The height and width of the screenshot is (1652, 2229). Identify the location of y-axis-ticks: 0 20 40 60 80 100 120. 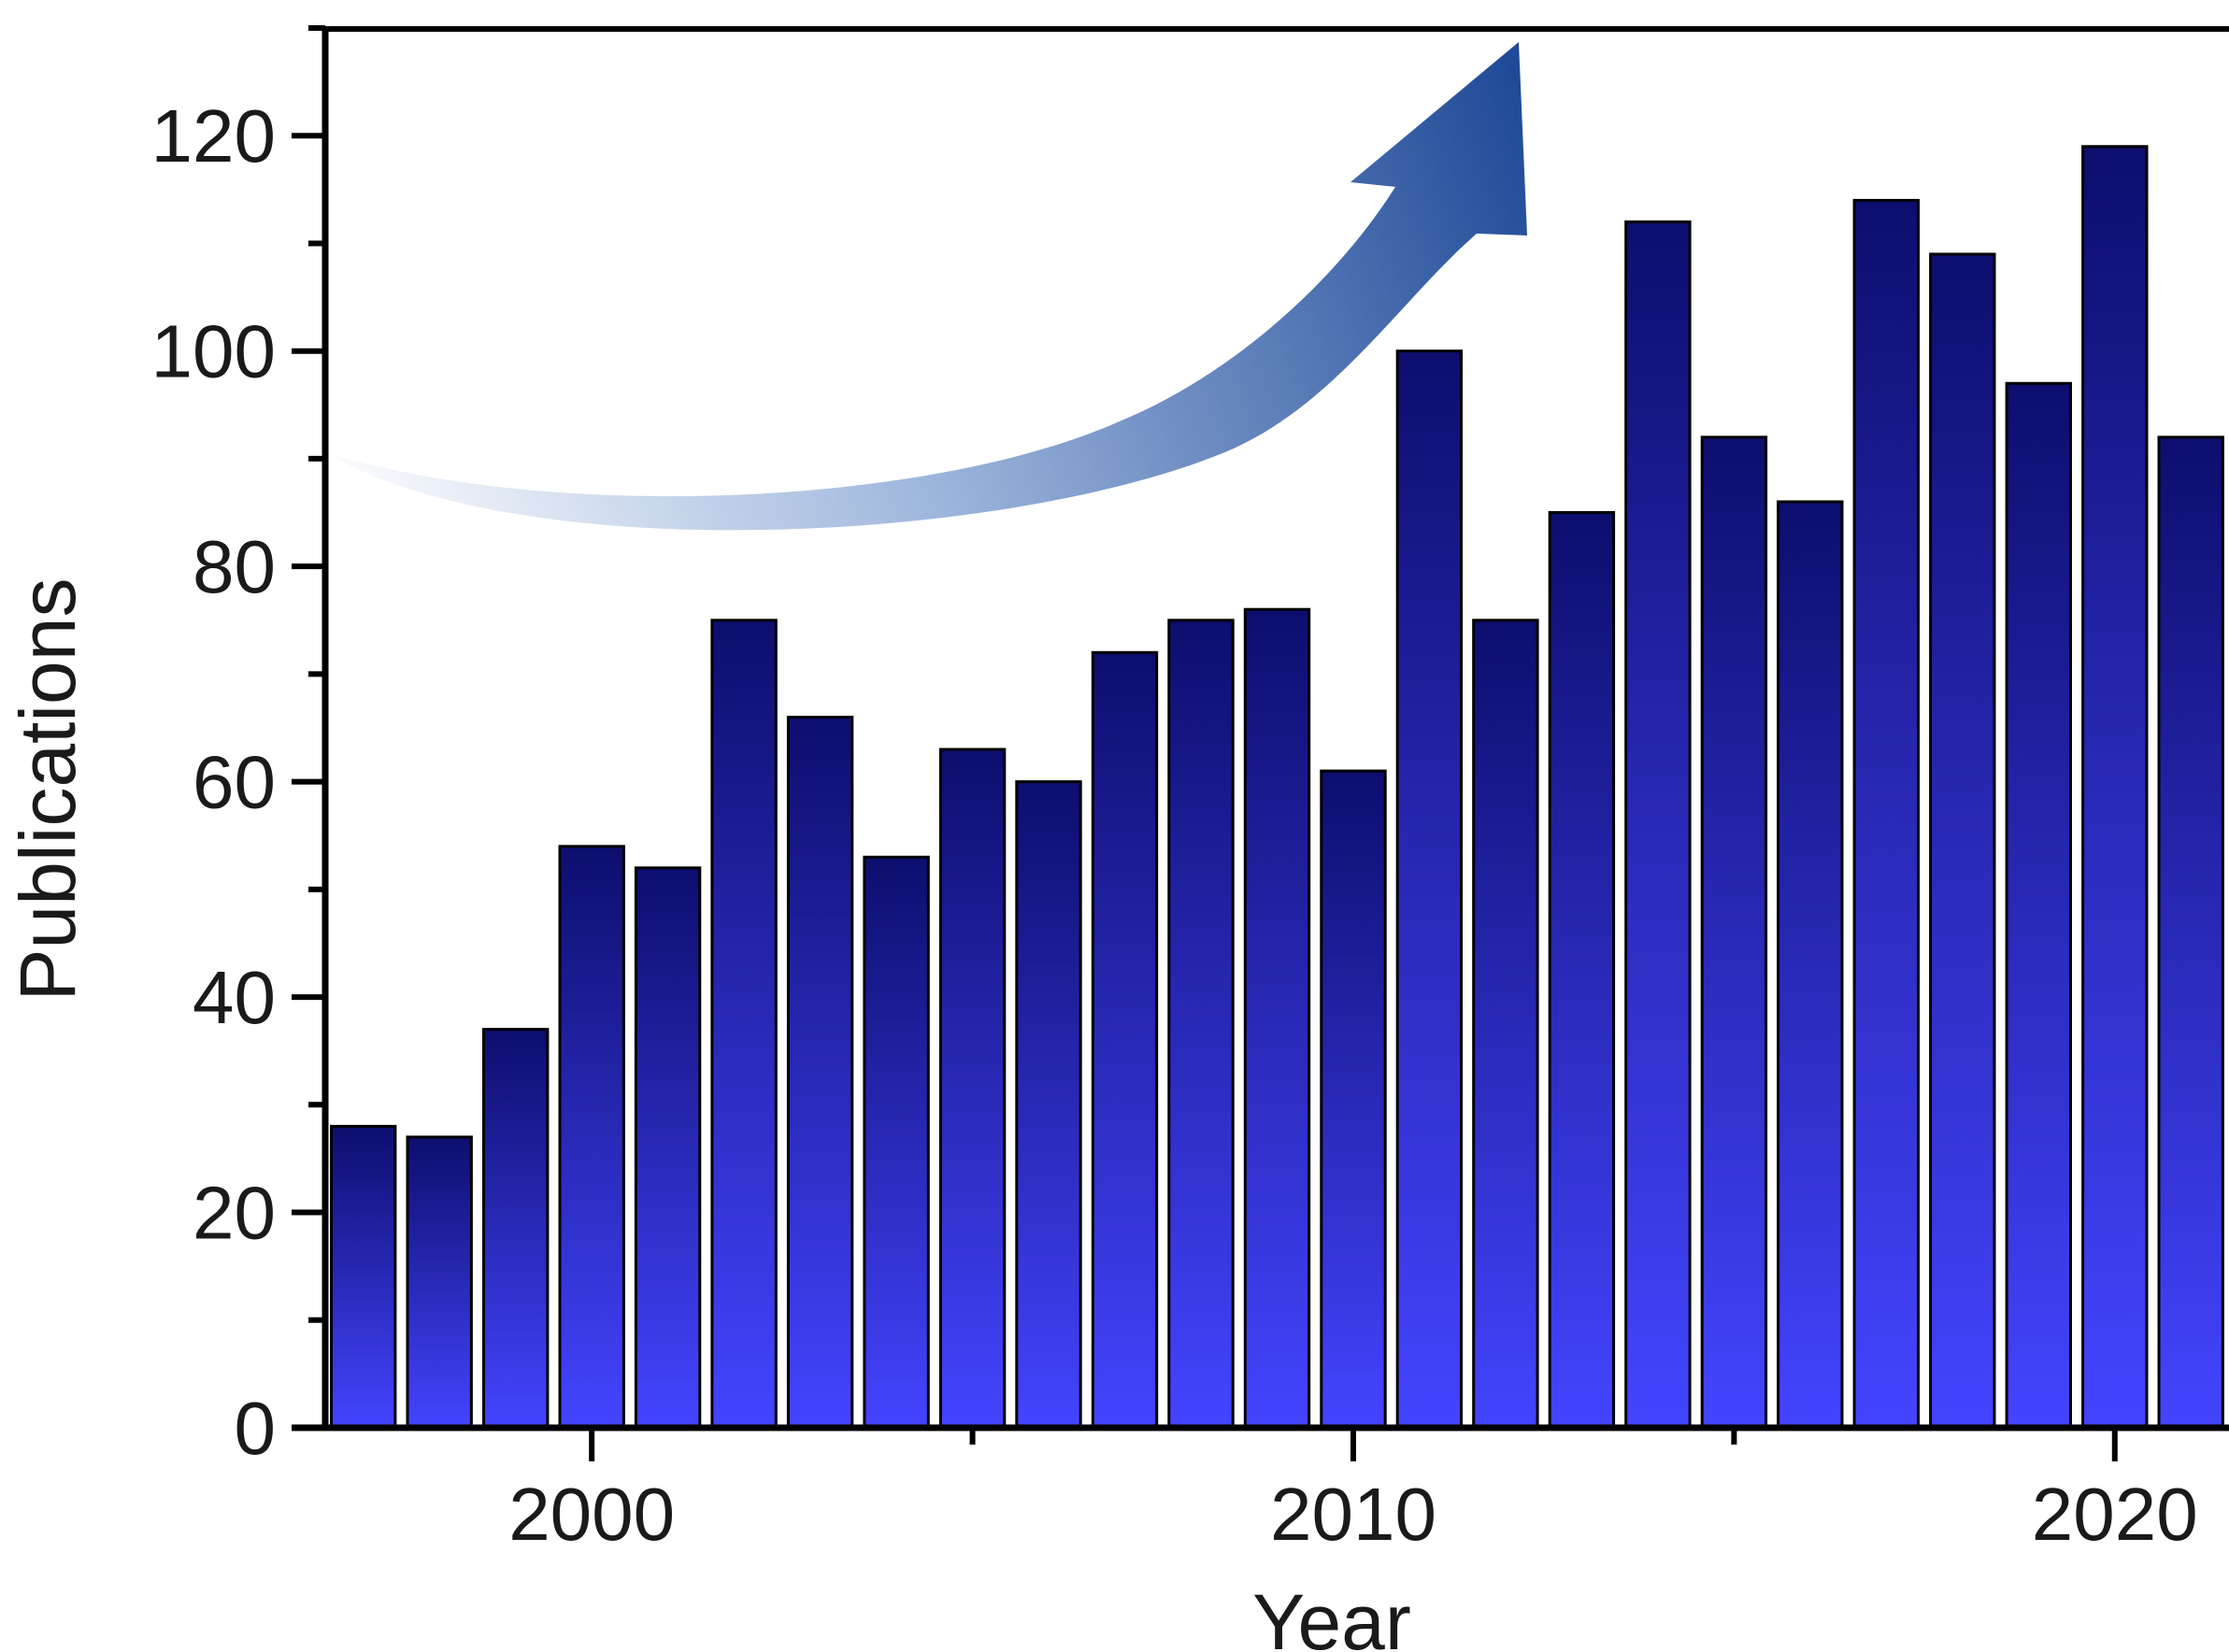
(238, 747).